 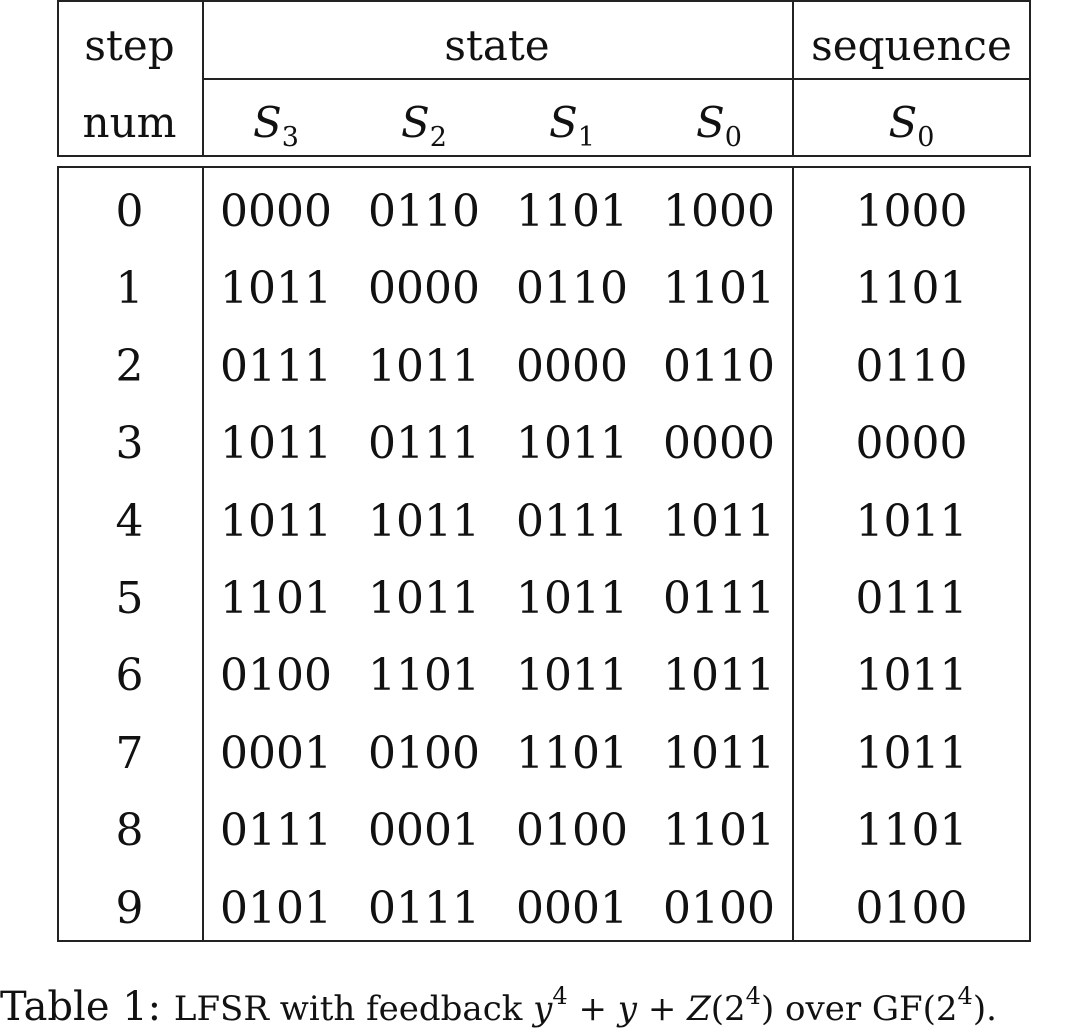 I want to click on cell-s1: 0100, so click(x=572, y=831).